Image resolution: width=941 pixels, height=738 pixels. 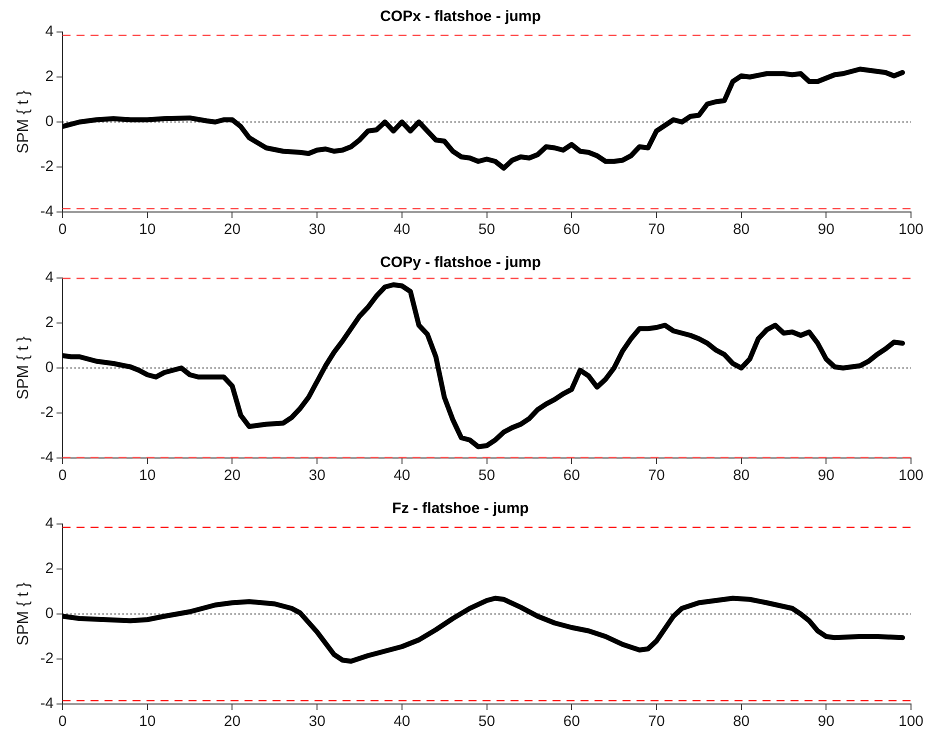 What do you see at coordinates (460, 17) in the screenshot?
I see `chart-title: COPx - flatshoe - jump` at bounding box center [460, 17].